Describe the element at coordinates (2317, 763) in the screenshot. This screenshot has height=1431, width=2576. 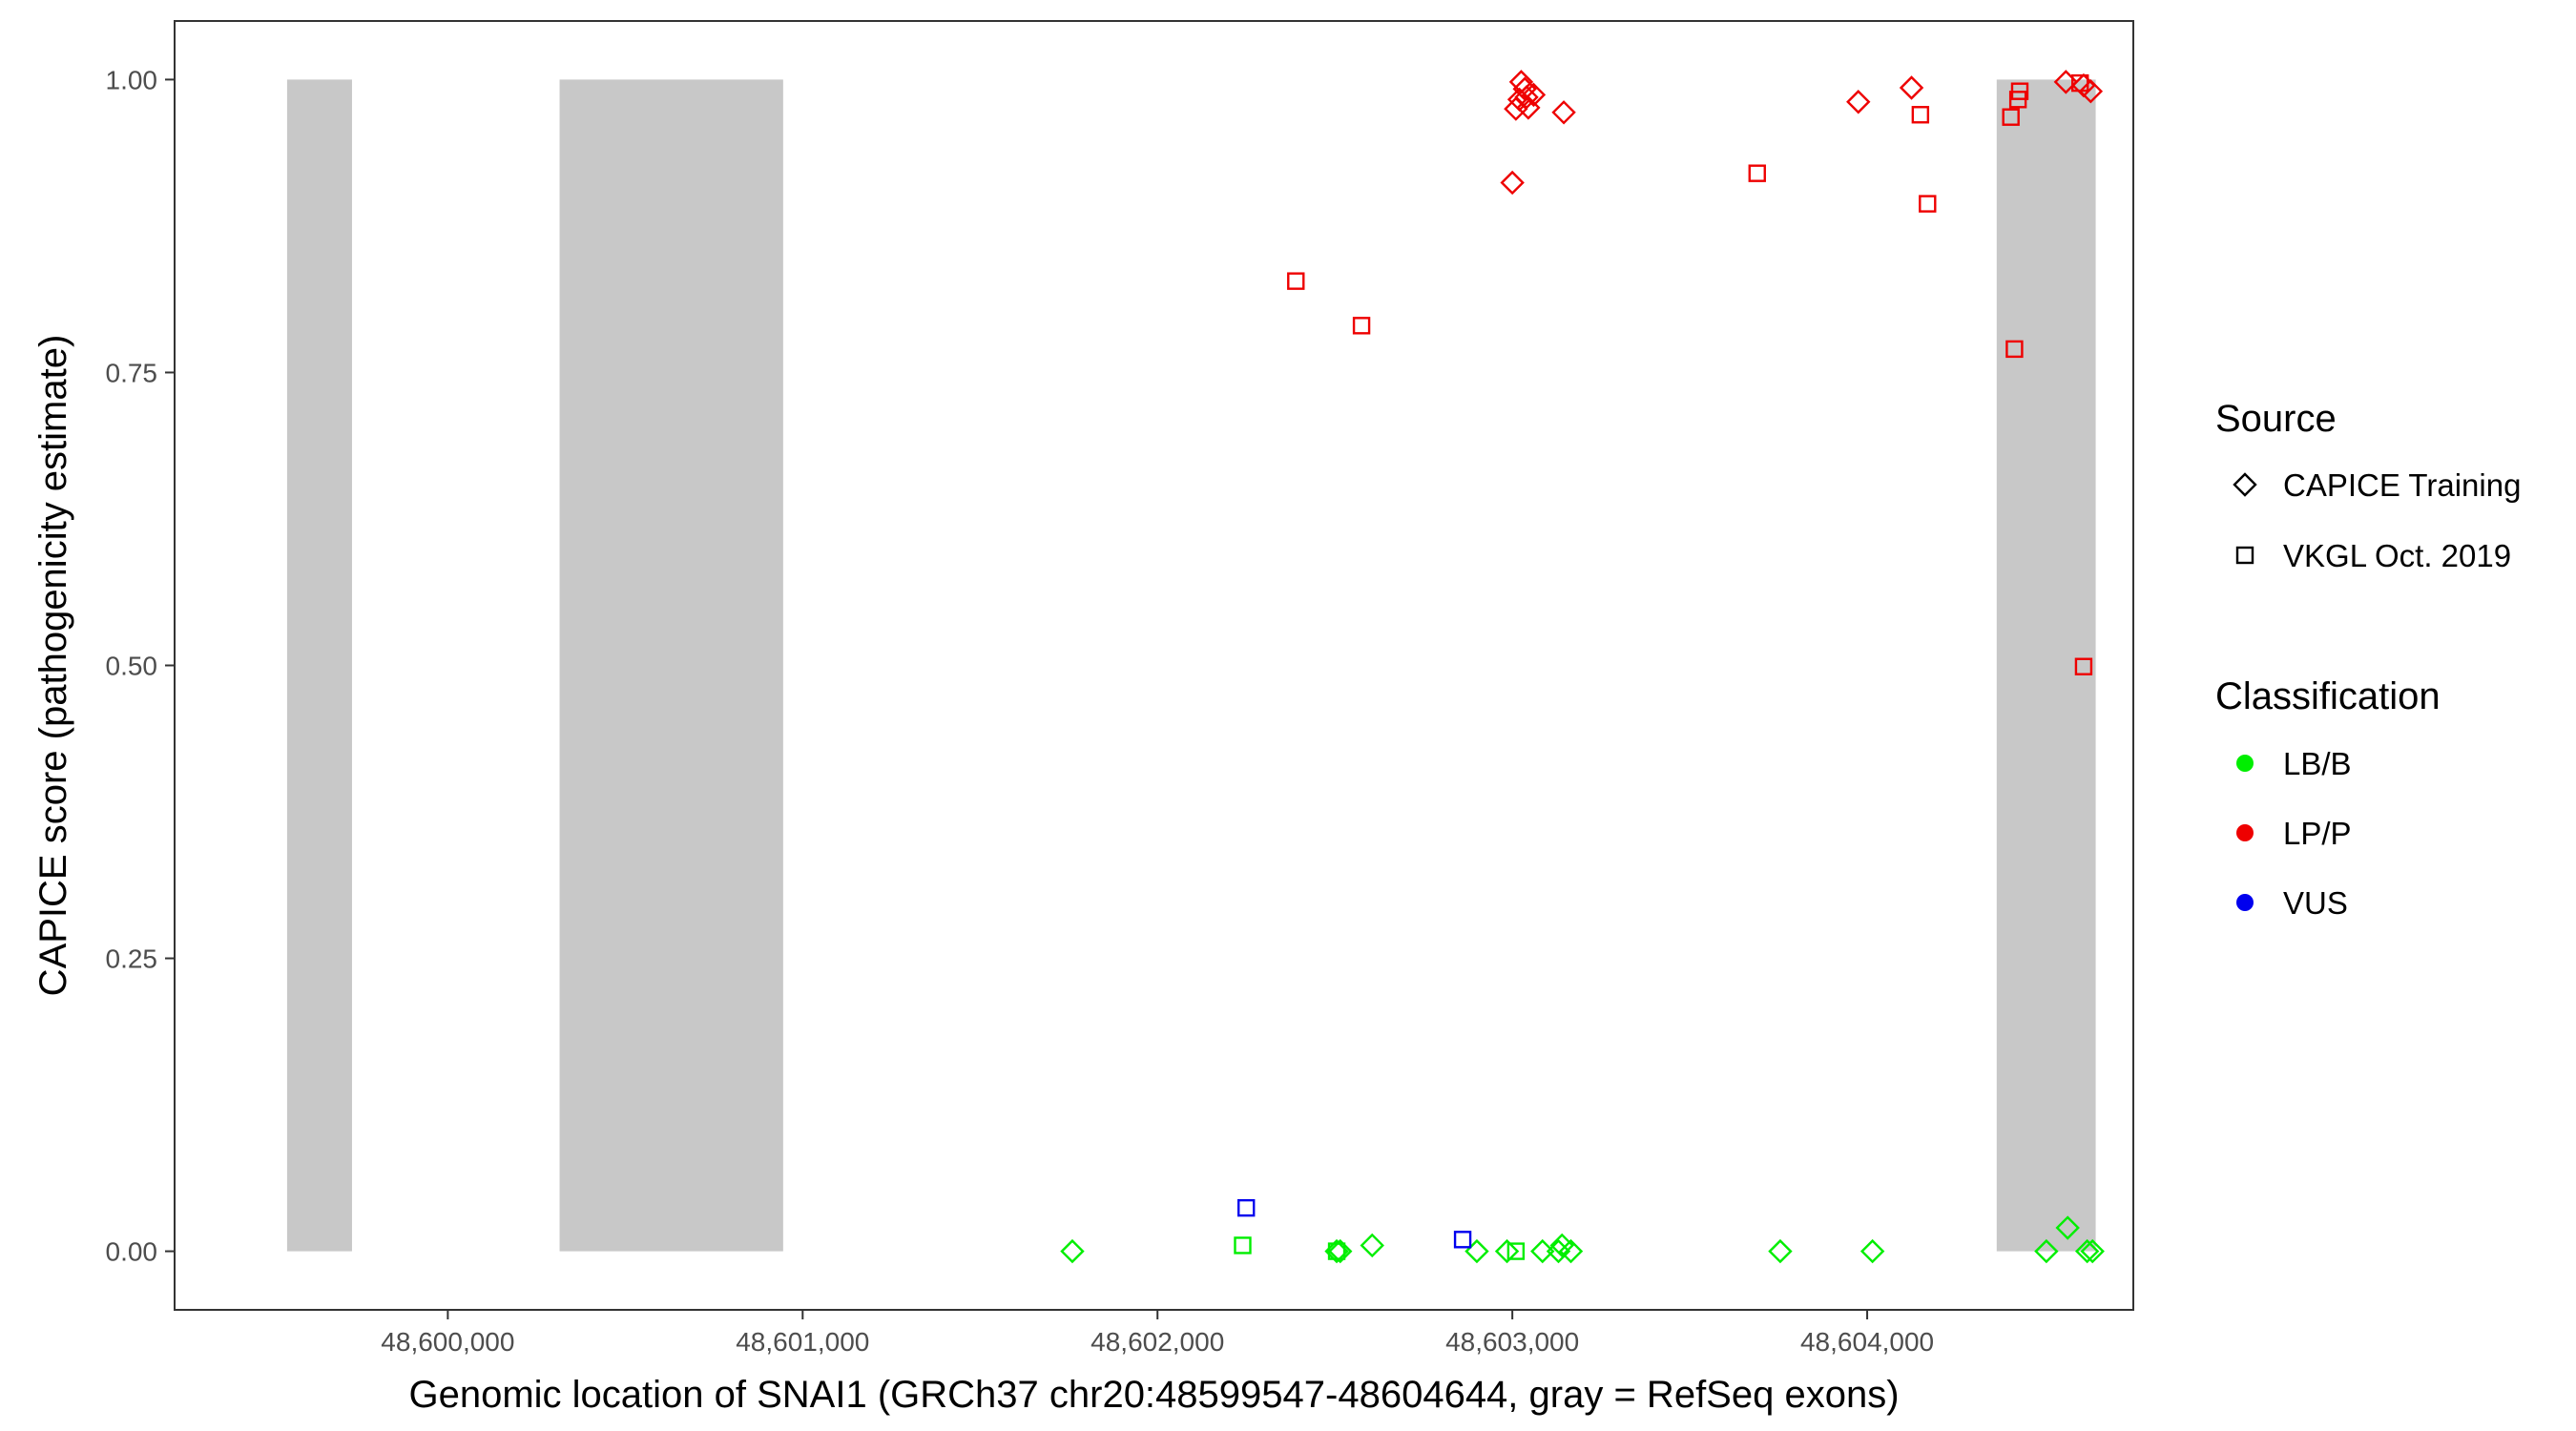
I see `legend-label: LB/B` at that location.